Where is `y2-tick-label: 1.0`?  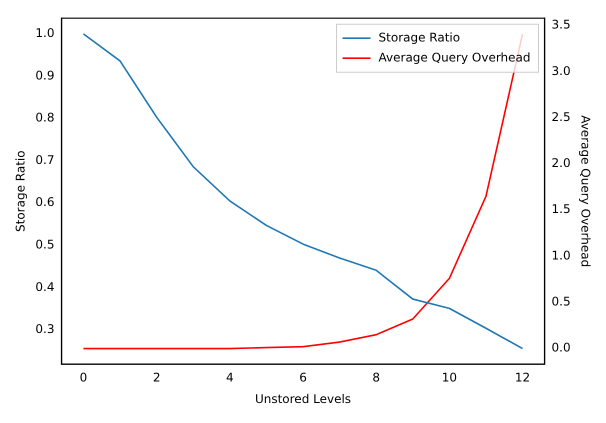 y2-tick-label: 1.0 is located at coordinates (561, 255).